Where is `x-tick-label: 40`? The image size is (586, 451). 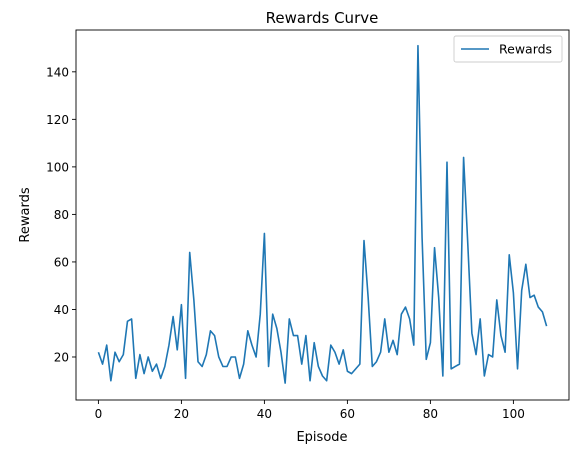
x-tick-label: 40 is located at coordinates (264, 414).